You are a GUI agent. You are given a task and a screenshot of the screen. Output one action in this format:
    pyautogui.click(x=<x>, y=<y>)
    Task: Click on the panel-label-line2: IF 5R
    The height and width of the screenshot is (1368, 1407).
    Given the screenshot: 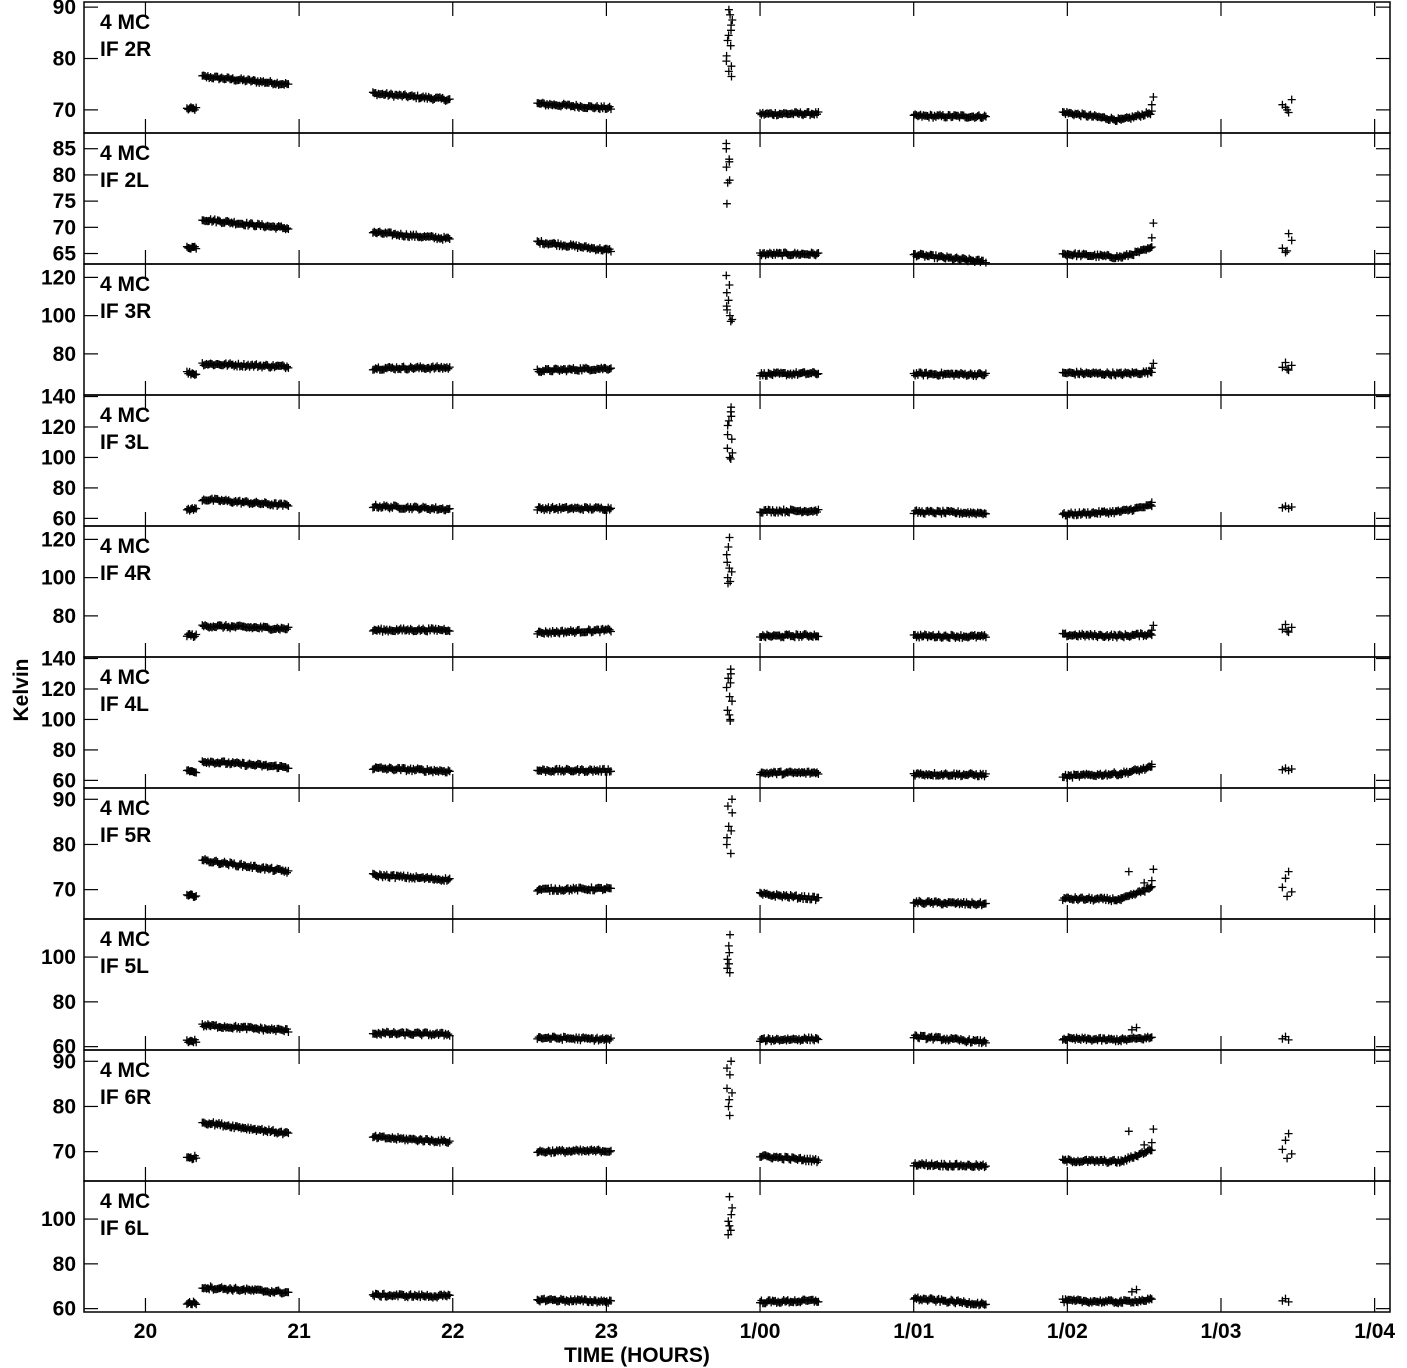 What is the action you would take?
    pyautogui.click(x=125, y=835)
    